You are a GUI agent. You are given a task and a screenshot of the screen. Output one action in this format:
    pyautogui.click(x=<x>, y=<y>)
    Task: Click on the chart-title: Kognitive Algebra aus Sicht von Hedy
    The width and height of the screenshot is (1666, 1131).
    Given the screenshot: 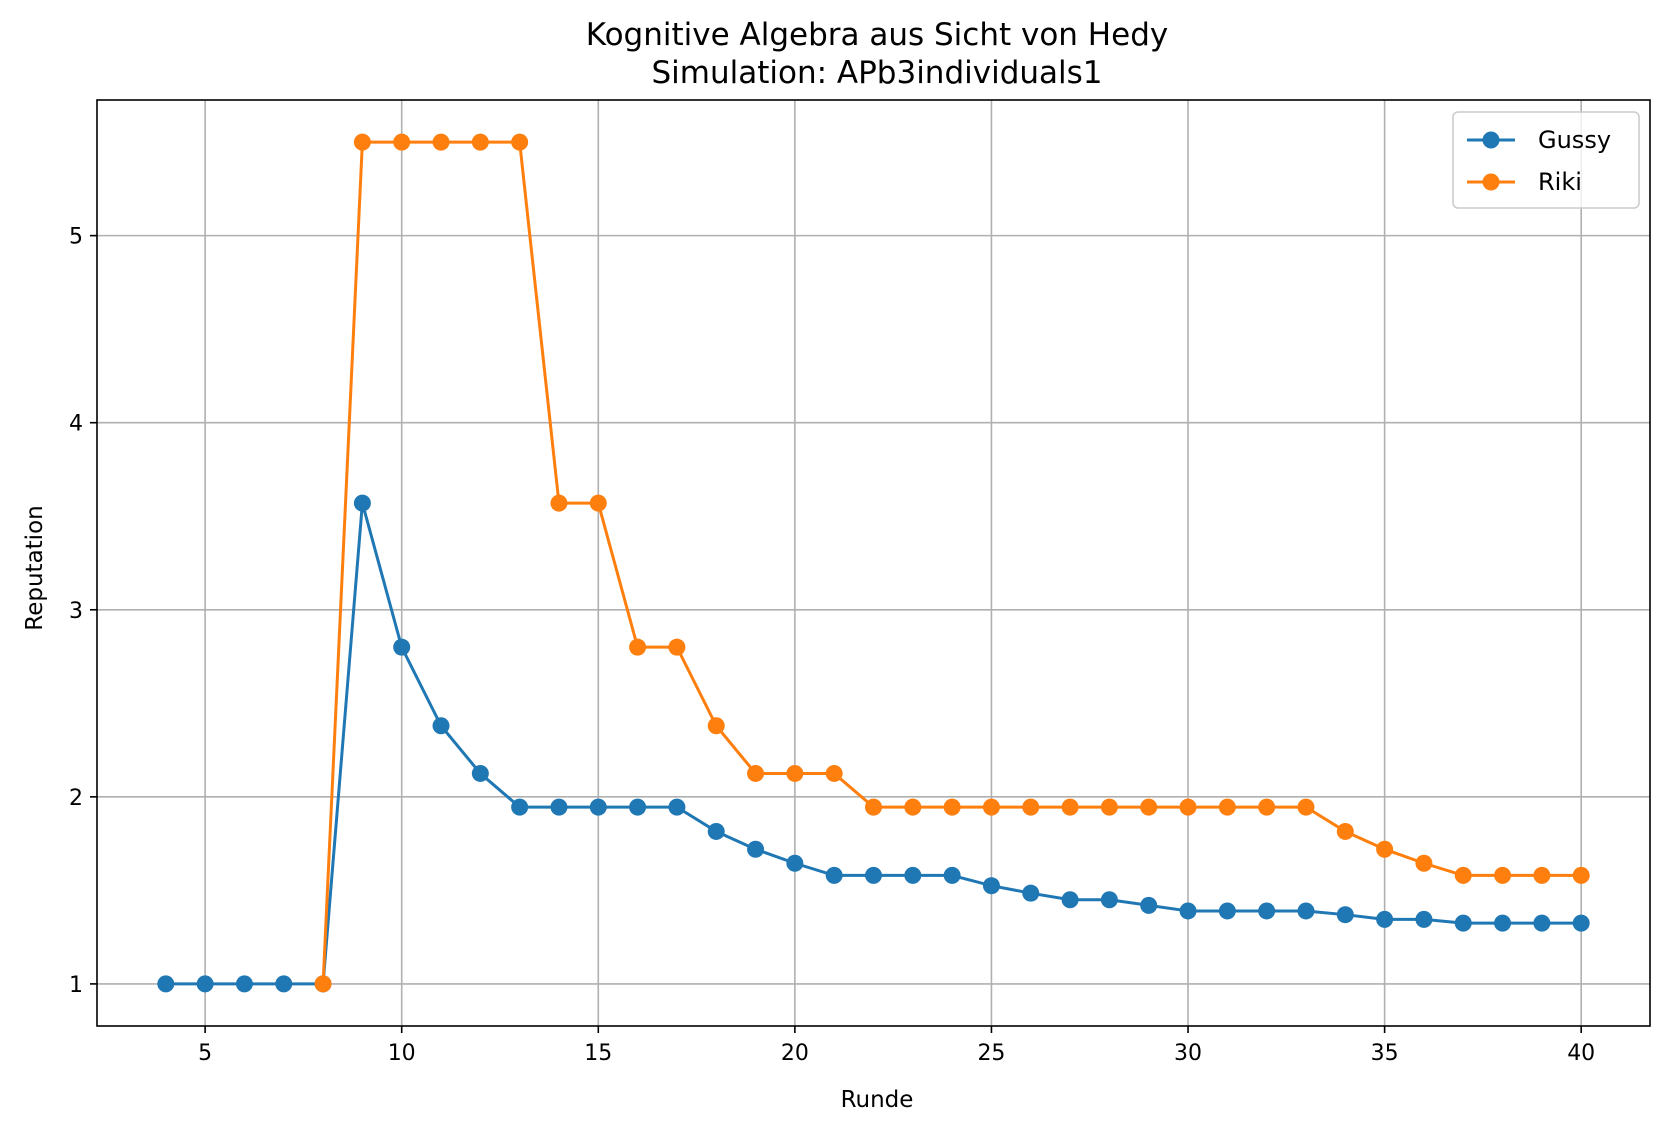 What is the action you would take?
    pyautogui.click(x=877, y=35)
    